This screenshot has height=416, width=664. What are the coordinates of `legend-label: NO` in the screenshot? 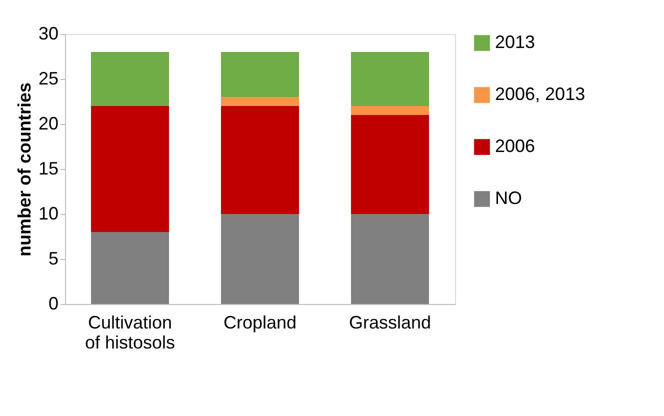 It's located at (508, 198).